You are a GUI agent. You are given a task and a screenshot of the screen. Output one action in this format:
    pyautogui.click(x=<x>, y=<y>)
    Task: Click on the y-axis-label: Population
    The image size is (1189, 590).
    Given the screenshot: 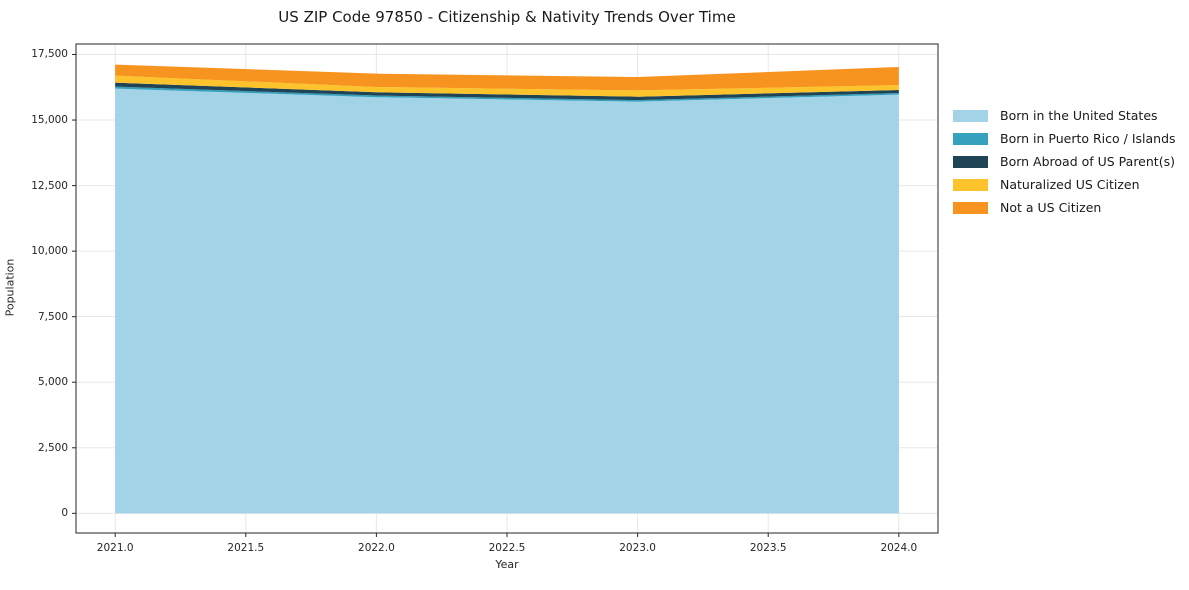 What is the action you would take?
    pyautogui.click(x=10, y=287)
    